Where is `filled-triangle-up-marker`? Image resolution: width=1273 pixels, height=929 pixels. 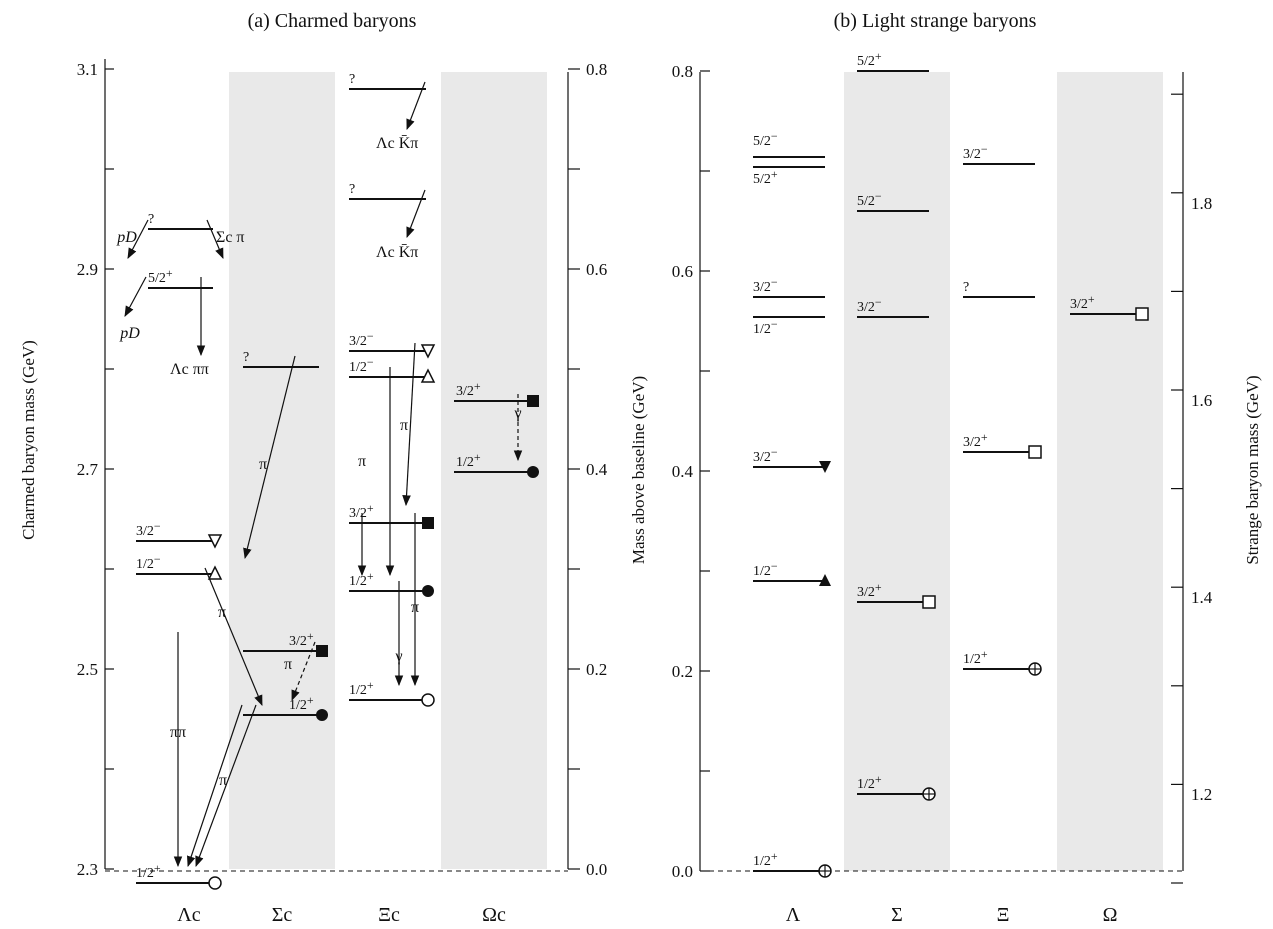
filled-triangle-up-marker is located at coordinates (825, 580).